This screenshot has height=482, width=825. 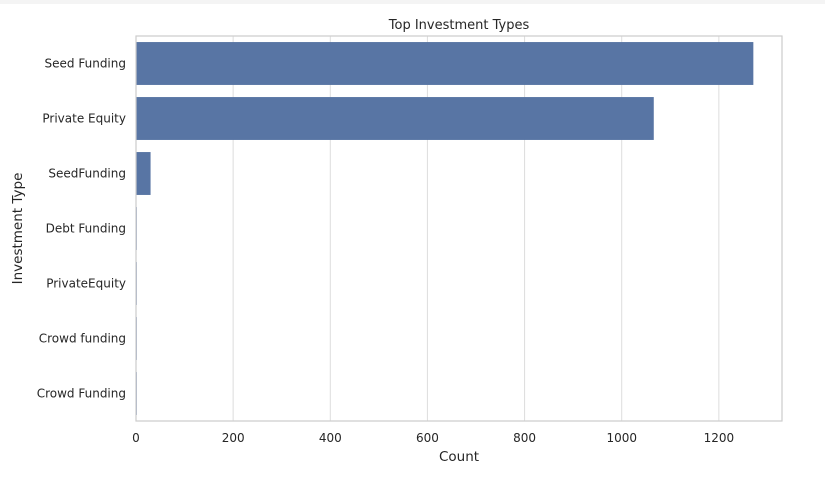 What do you see at coordinates (330, 438) in the screenshot?
I see `x-tick-label: 400` at bounding box center [330, 438].